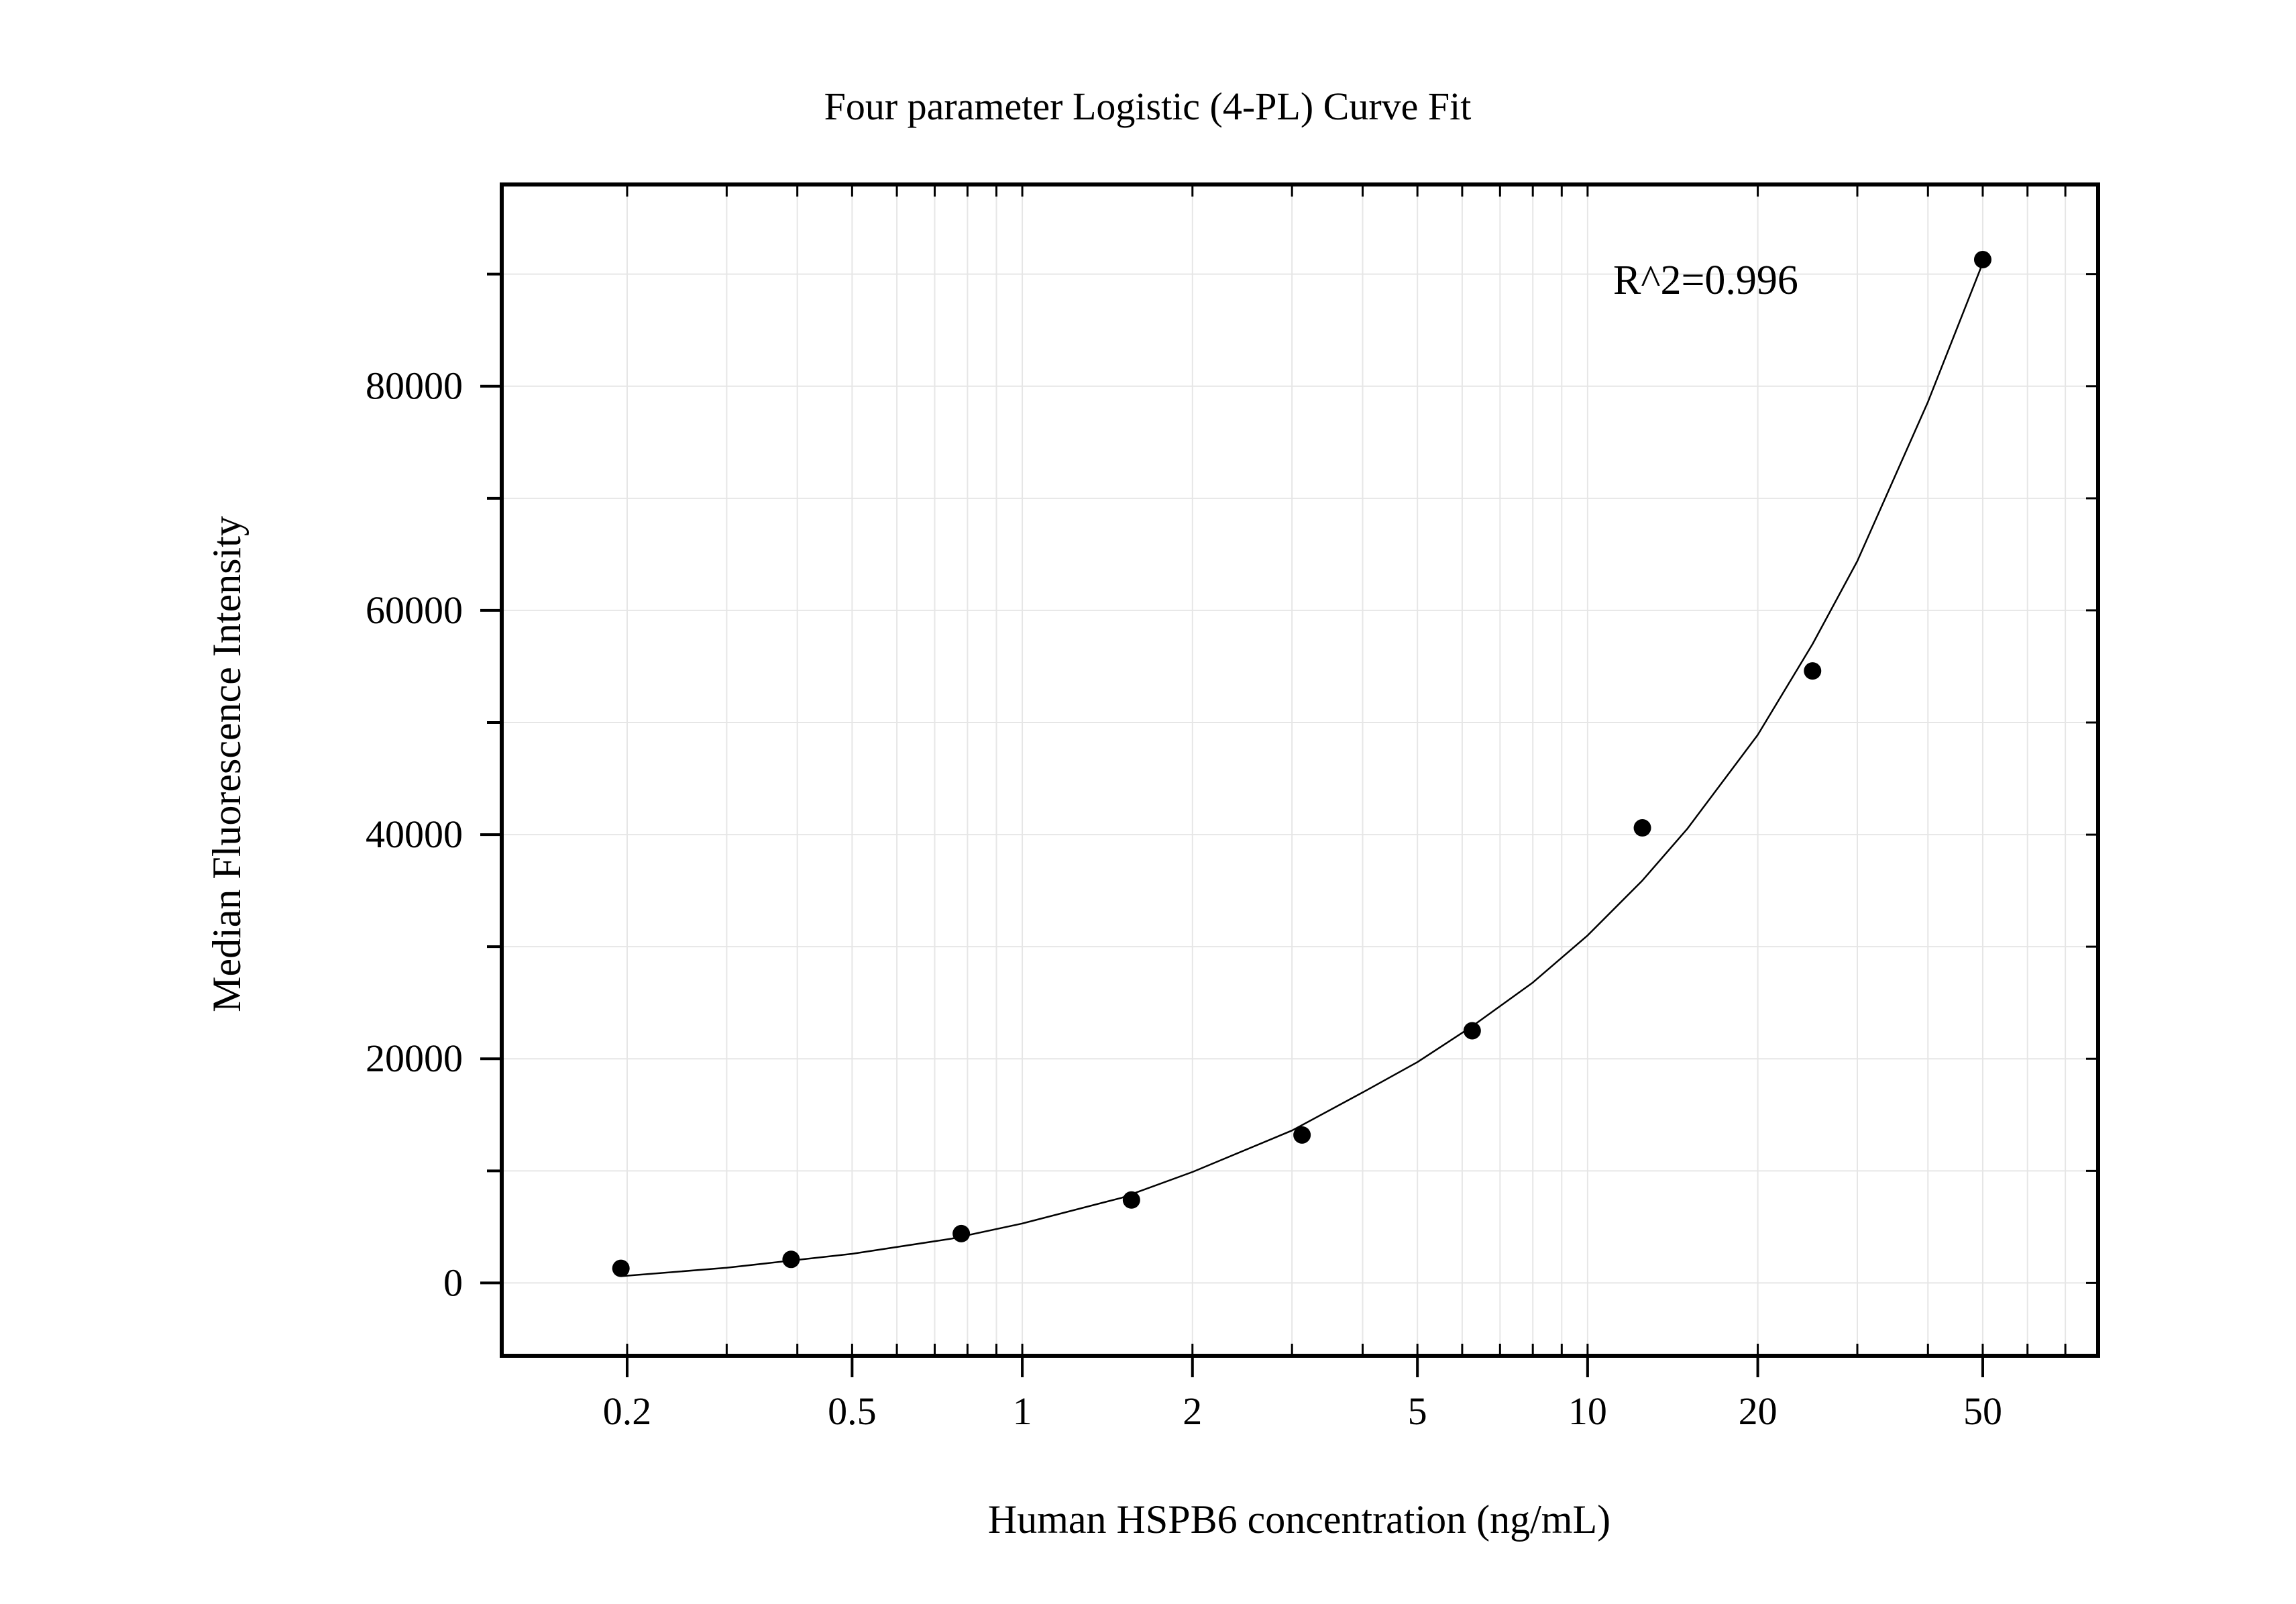  I want to click on y-tick-label: 40000, so click(415, 834).